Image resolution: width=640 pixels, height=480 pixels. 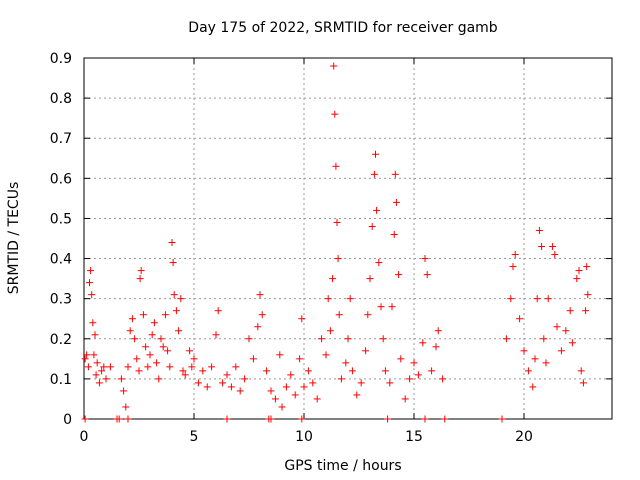 I want to click on y-tick-label: 0.6, so click(x=61, y=179).